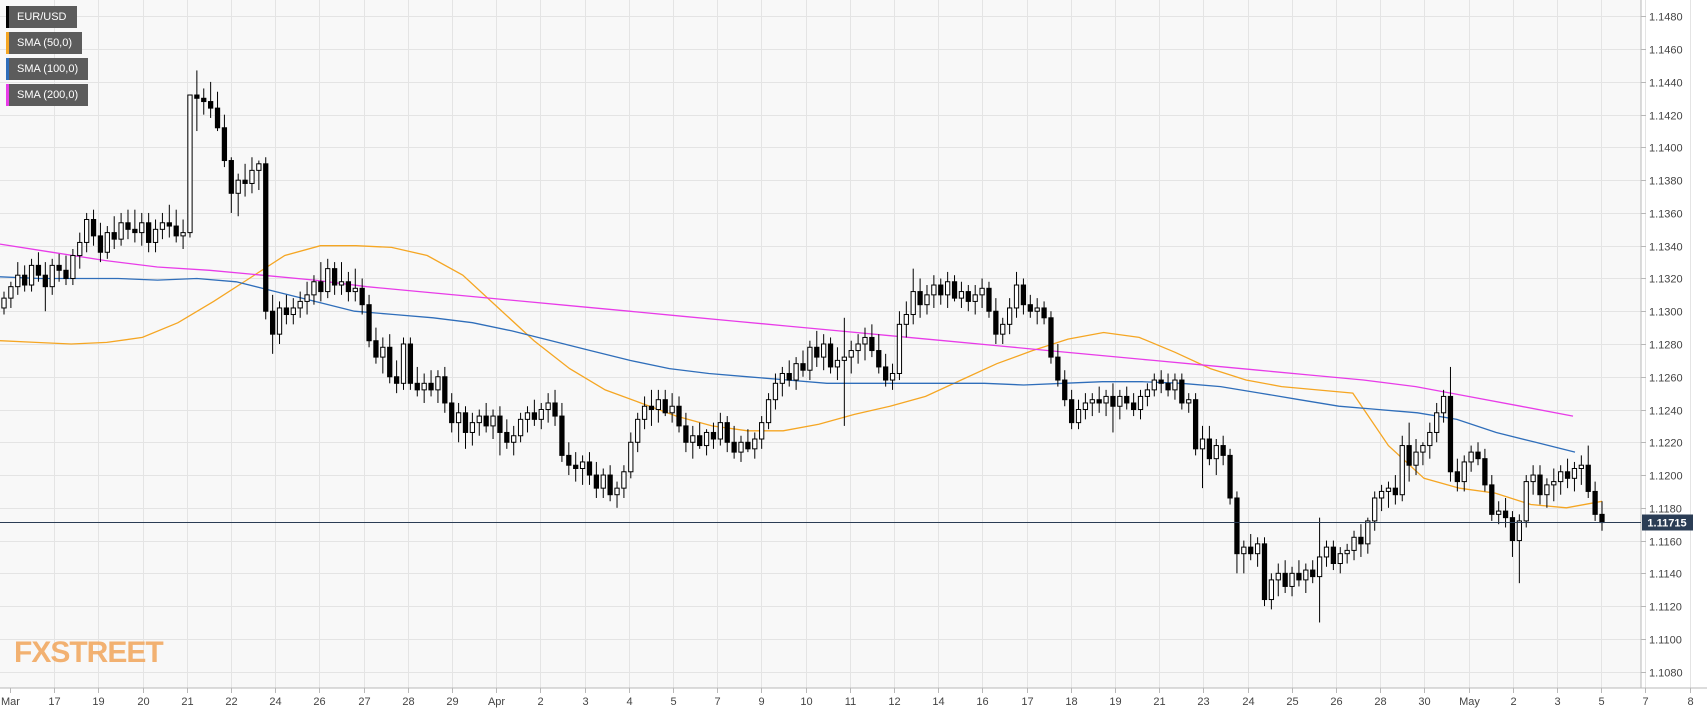 This screenshot has width=1707, height=717. I want to click on y-tick-label: 1.1160, so click(1665, 543).